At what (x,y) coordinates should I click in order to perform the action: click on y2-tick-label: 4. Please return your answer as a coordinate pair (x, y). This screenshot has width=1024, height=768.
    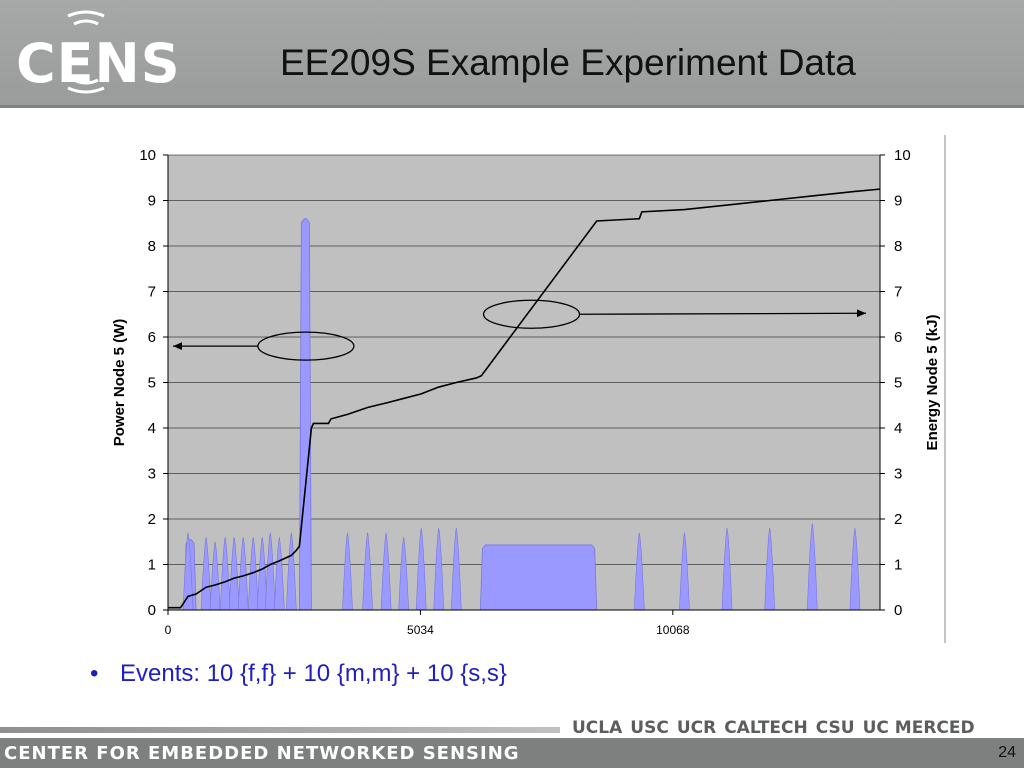
    Looking at the image, I should click on (898, 428).